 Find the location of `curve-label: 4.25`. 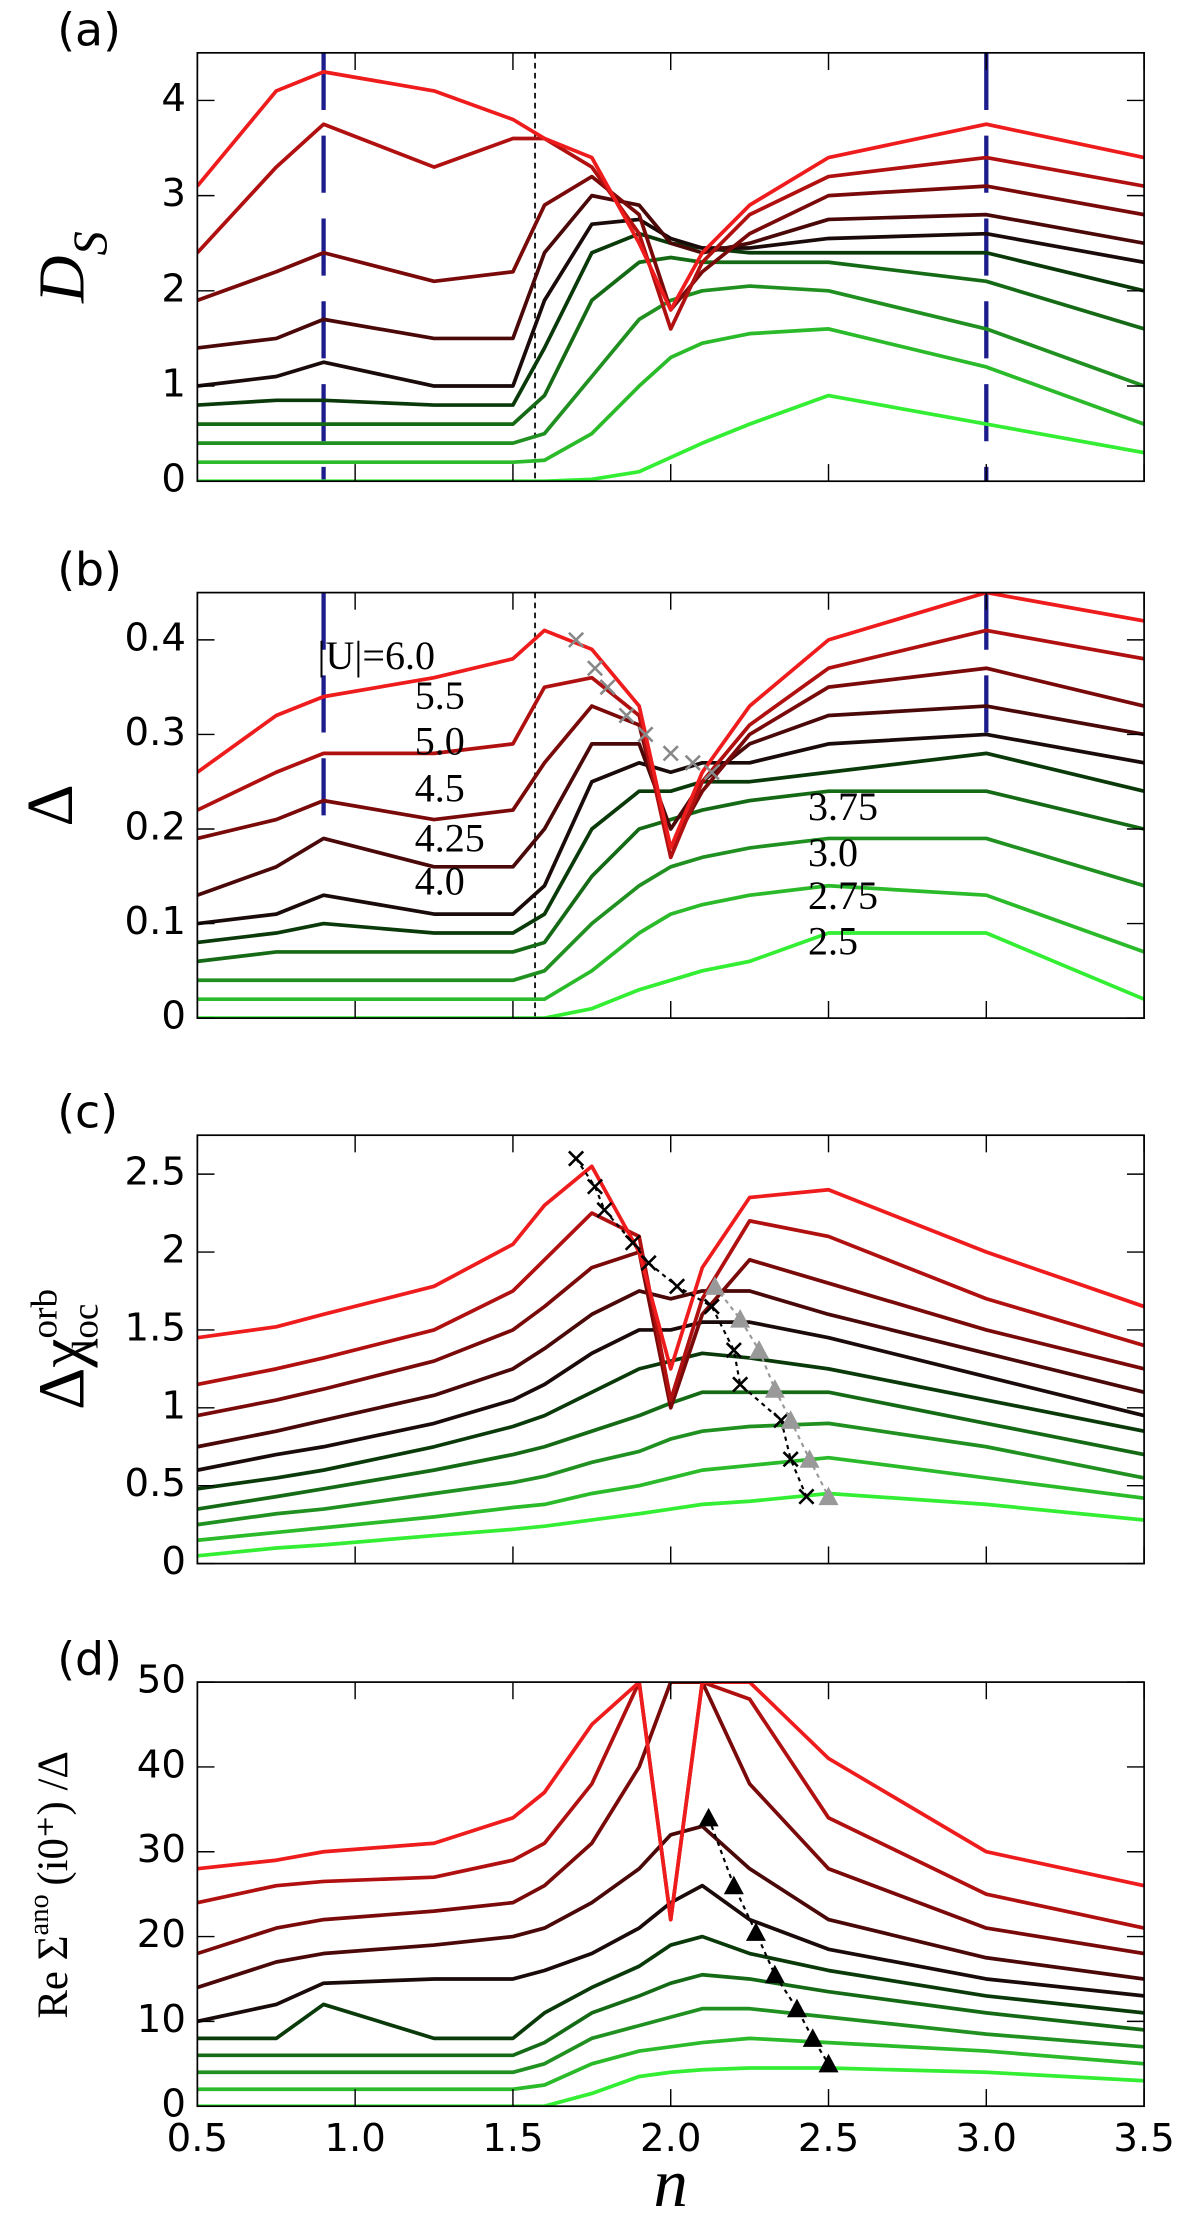

curve-label: 4.25 is located at coordinates (450, 838).